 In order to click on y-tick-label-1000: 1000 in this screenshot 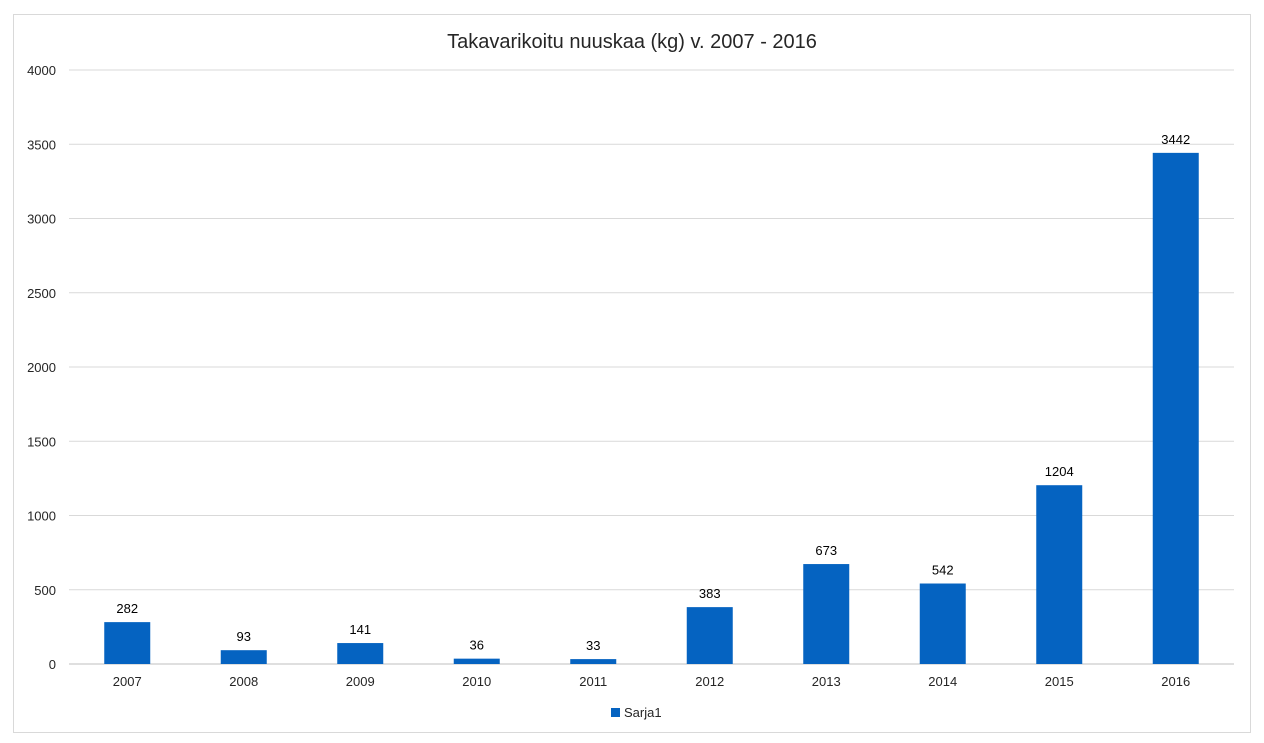, I will do `click(41, 516)`.